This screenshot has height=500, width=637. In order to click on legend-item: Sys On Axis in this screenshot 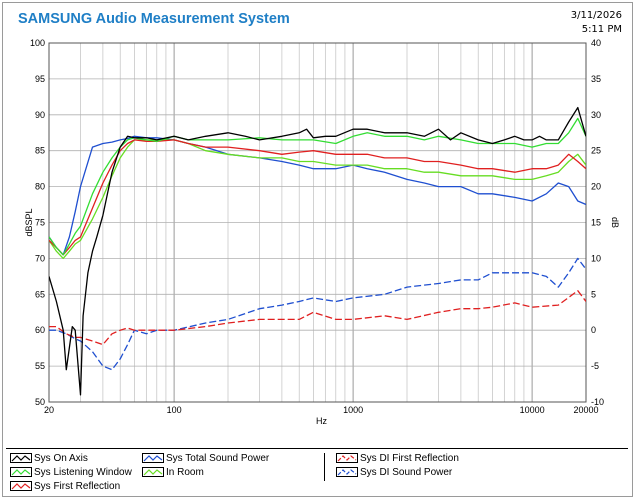, I will do `click(49, 458)`.